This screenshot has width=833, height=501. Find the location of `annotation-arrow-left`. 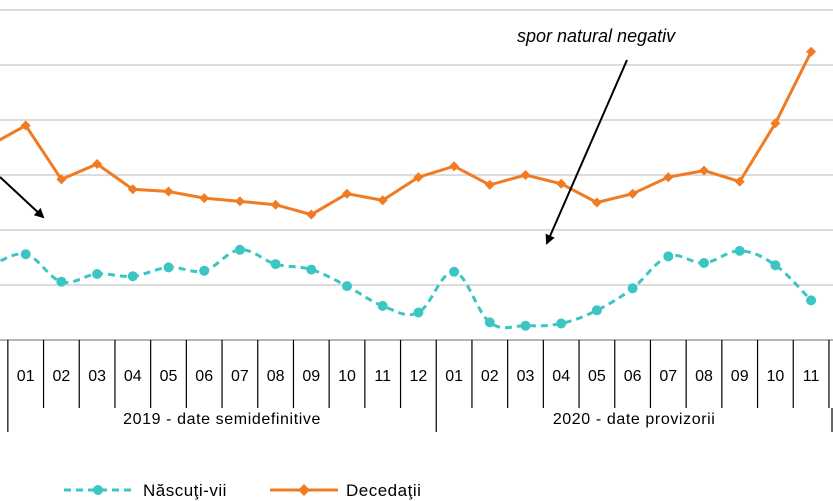

annotation-arrow-left is located at coordinates (22, 197).